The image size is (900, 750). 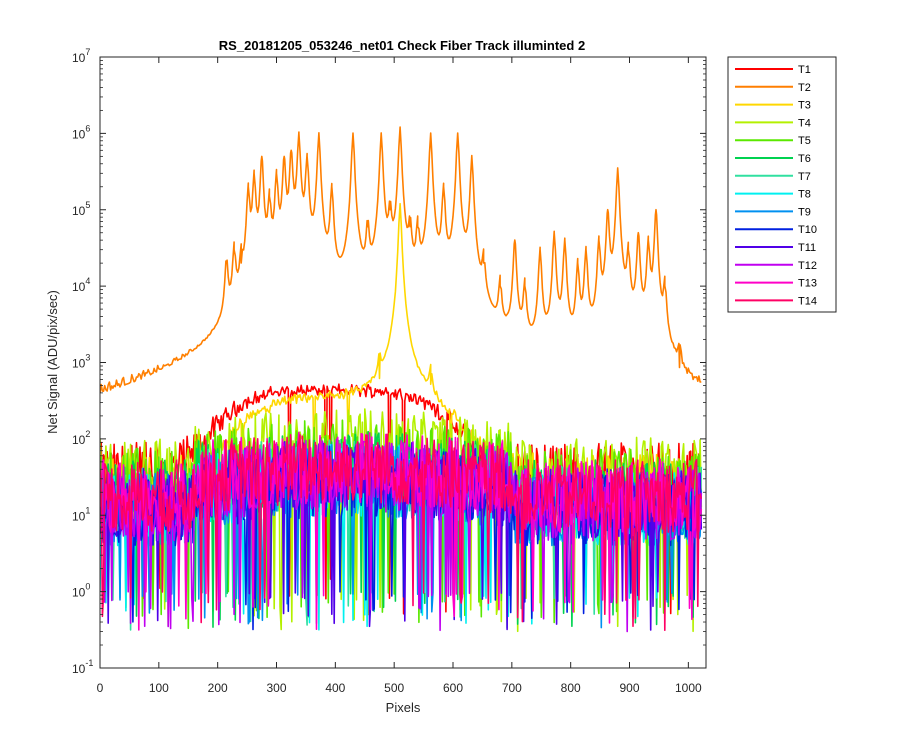 What do you see at coordinates (807, 301) in the screenshot?
I see `legend-label: T14` at bounding box center [807, 301].